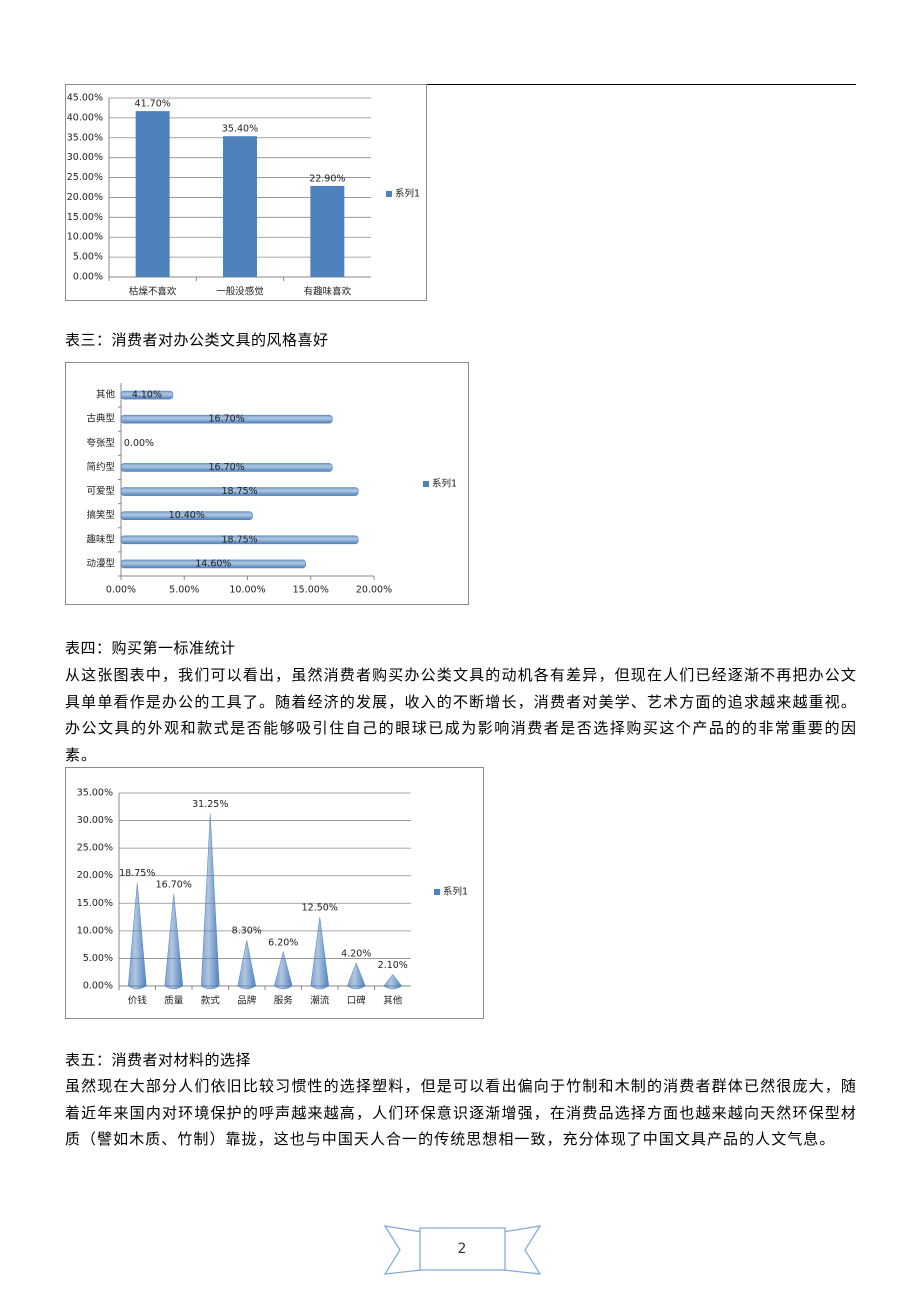  What do you see at coordinates (184, 590) in the screenshot?
I see `x-tick-label: 5.00%` at bounding box center [184, 590].